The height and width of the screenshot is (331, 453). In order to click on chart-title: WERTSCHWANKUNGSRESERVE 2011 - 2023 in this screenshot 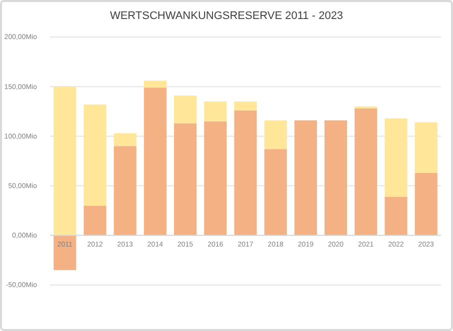, I will do `click(227, 16)`.